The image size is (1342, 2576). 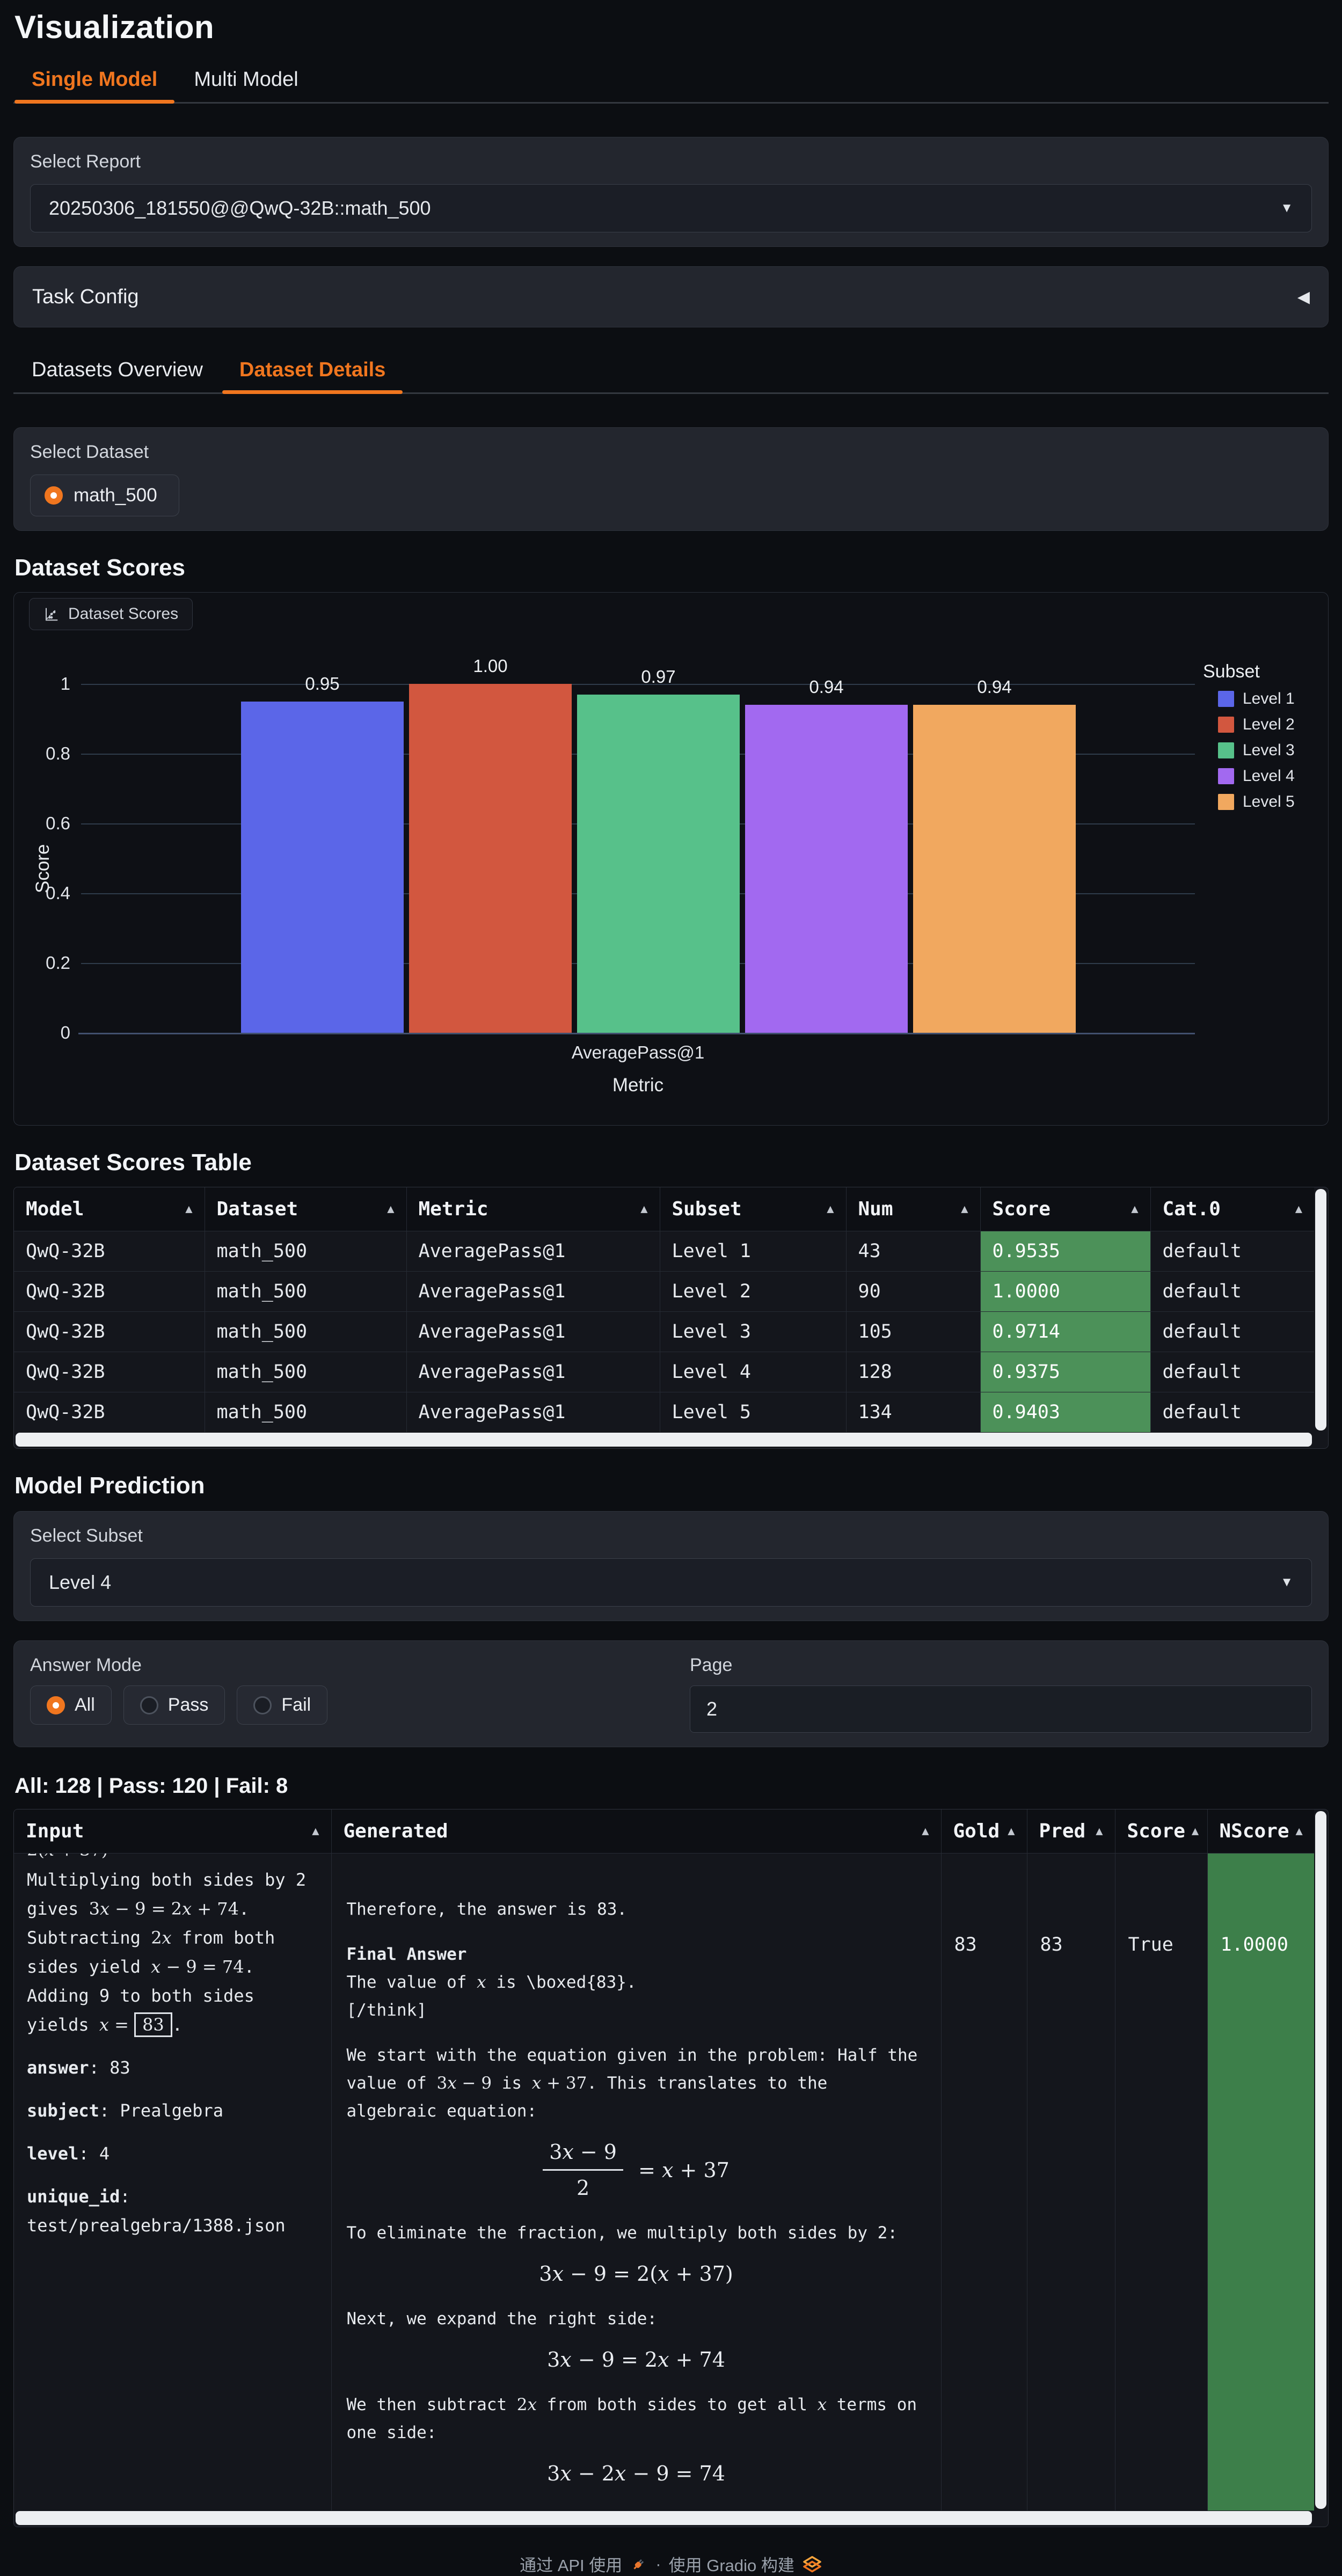 I want to click on select-report-label: Select Report, so click(x=85, y=161).